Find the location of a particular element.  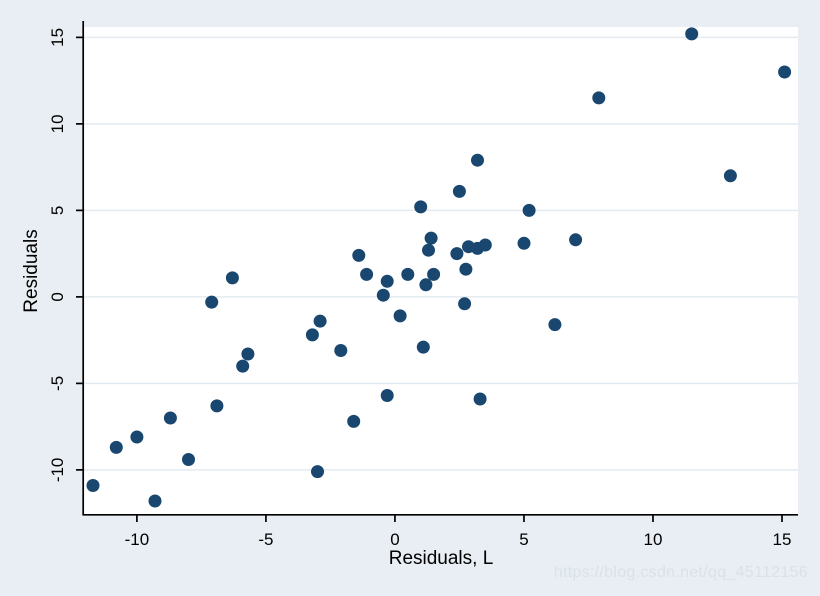

x-tick-label: -5 is located at coordinates (265, 539).